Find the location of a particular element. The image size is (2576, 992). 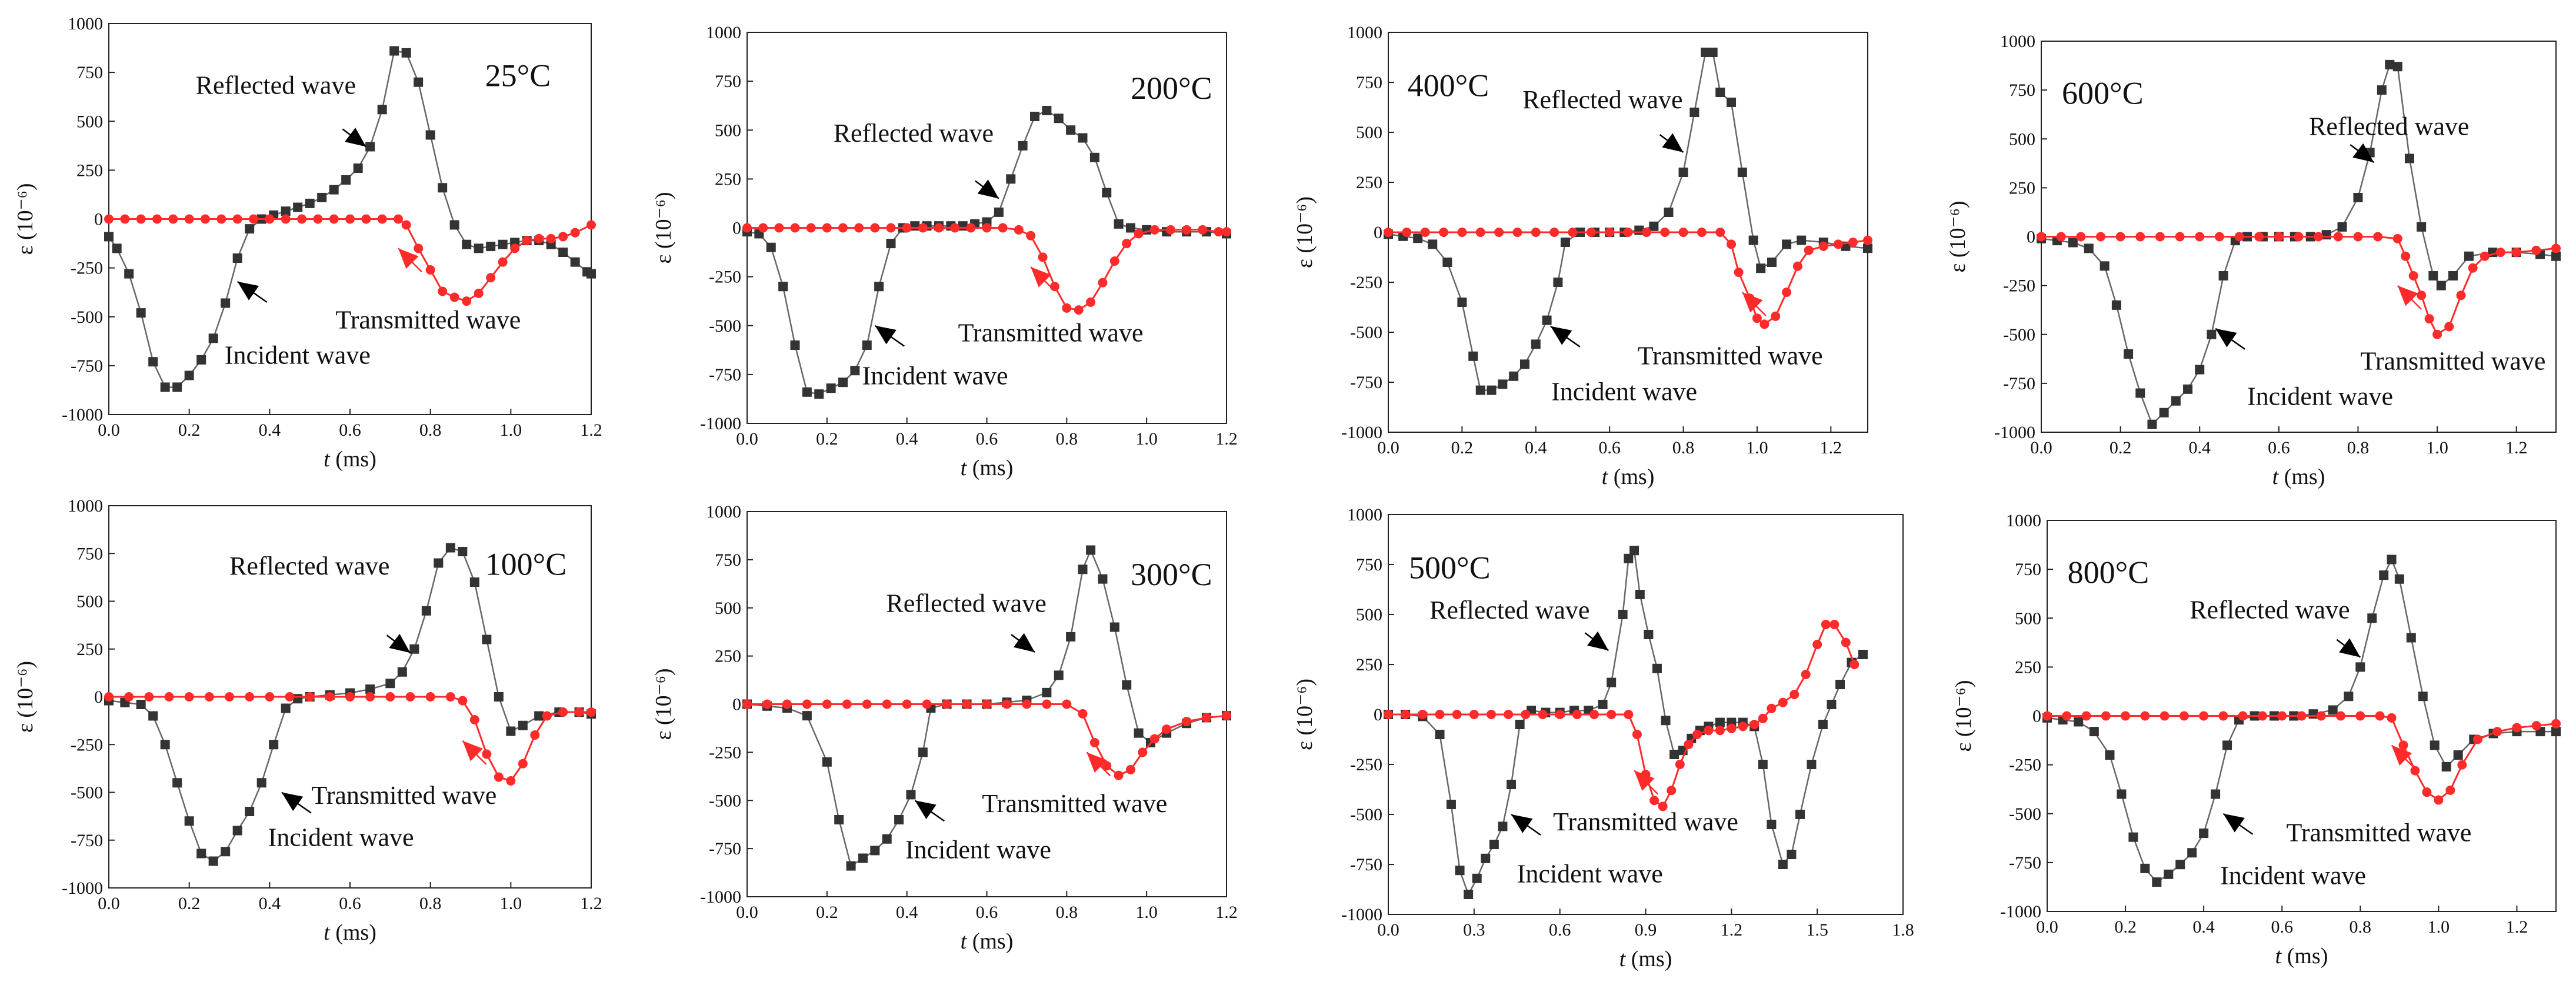

black-arrow-icon is located at coordinates (2226, 338).